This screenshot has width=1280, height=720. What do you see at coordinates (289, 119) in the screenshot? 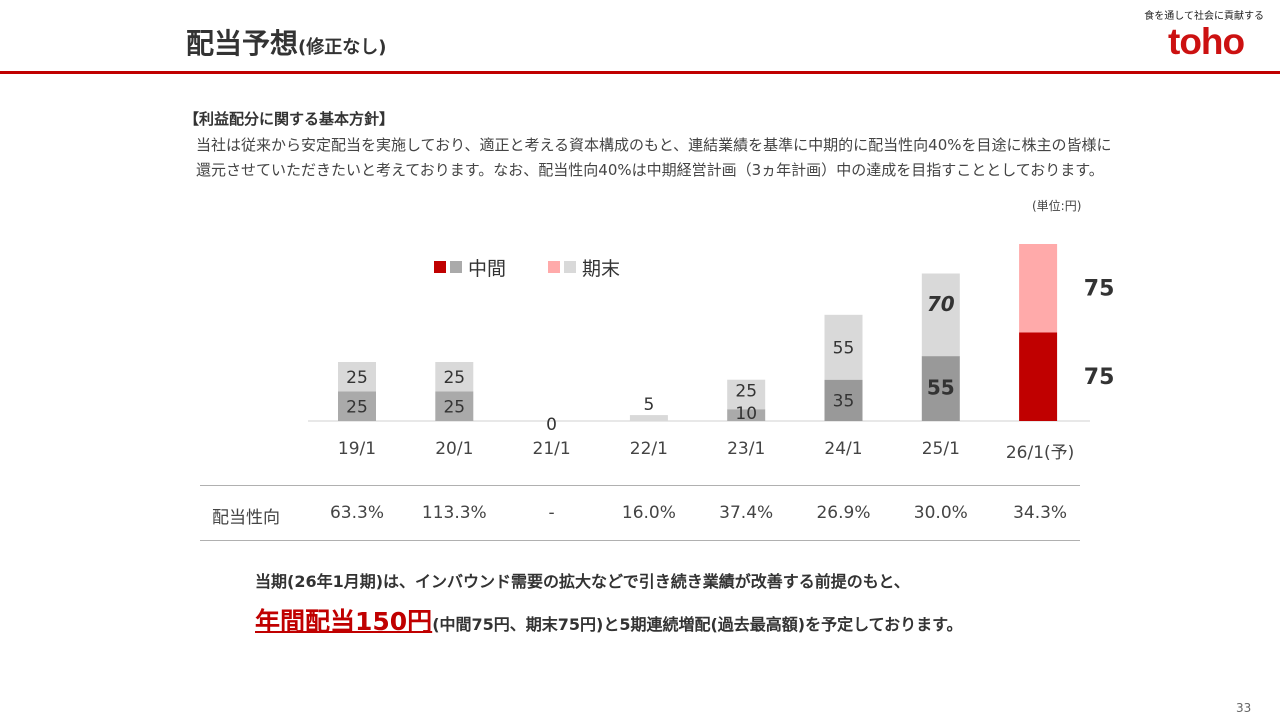
I see `policy-heading: 【利益配分に関する基本方針】` at bounding box center [289, 119].